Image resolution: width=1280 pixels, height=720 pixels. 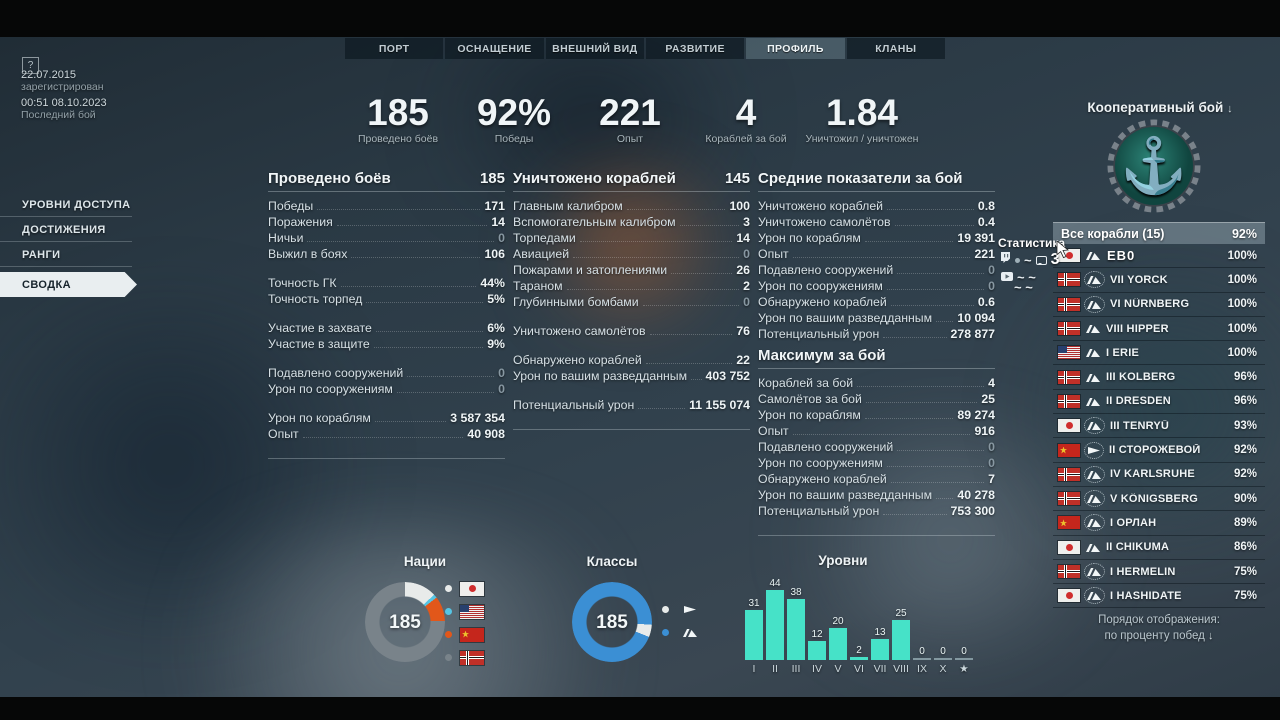 What do you see at coordinates (1005, 260) in the screenshot?
I see `twitch-icon` at bounding box center [1005, 260].